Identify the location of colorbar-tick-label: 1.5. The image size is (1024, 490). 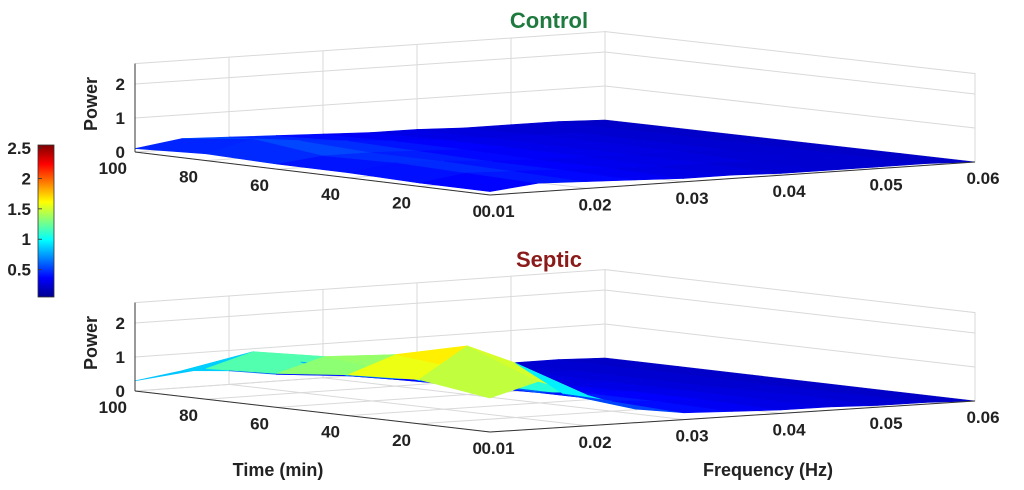
(19, 209).